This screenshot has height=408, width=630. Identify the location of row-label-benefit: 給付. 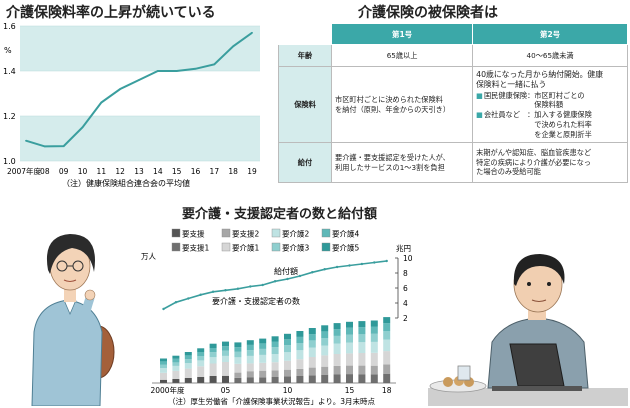
(305, 162).